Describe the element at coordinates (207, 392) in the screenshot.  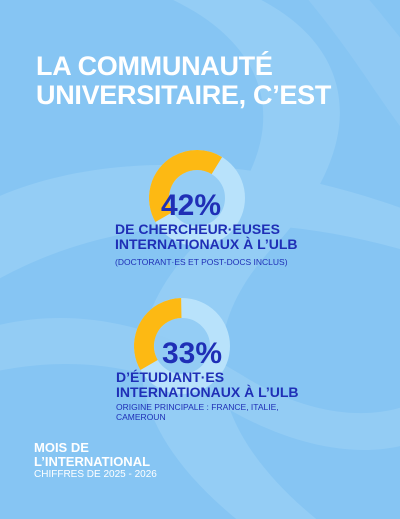
I see `students-label-line-2: INTERNATIONAUX À L’ULB` at that location.